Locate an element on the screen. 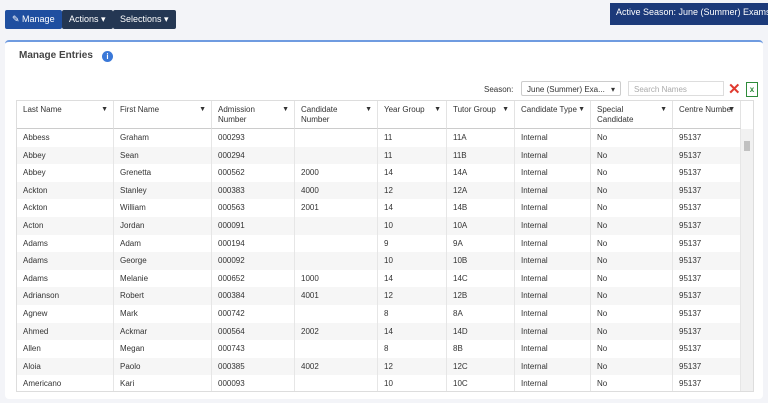 The width and height of the screenshot is (768, 403). clear-button: ✕ is located at coordinates (734, 89).